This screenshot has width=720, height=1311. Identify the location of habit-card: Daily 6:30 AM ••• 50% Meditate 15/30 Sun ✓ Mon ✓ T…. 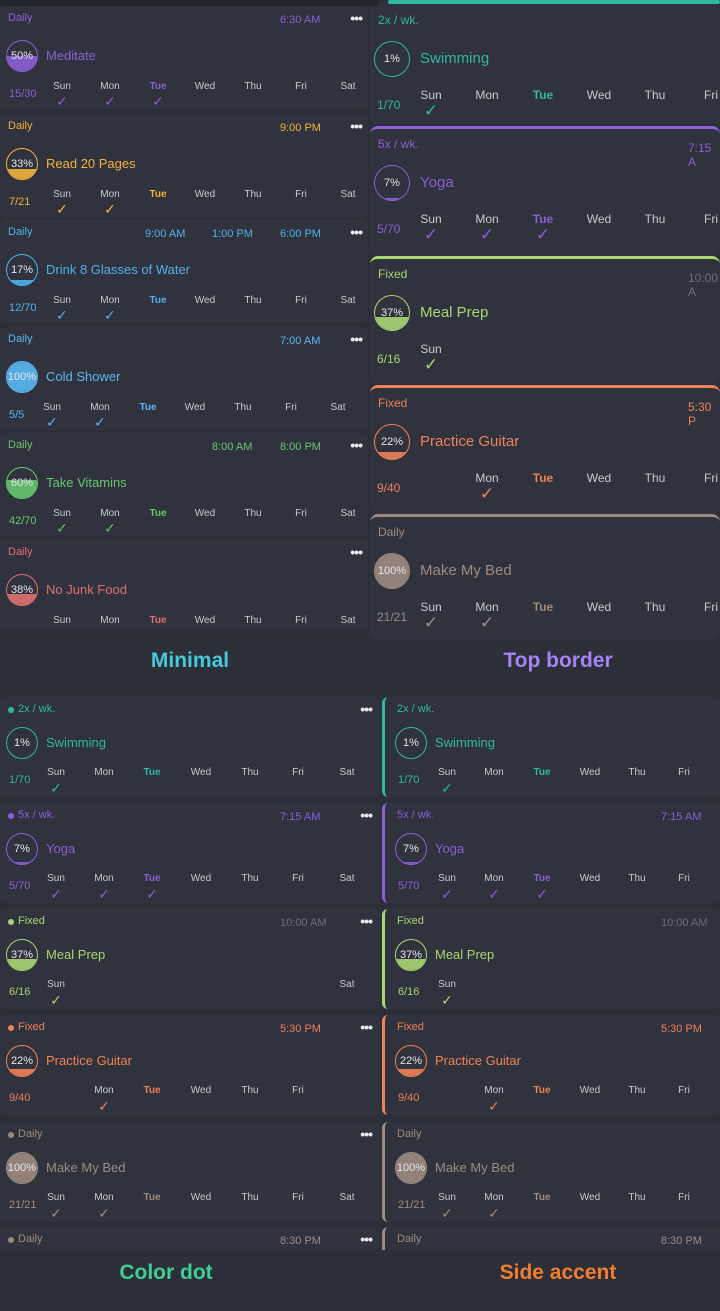
(184, 57).